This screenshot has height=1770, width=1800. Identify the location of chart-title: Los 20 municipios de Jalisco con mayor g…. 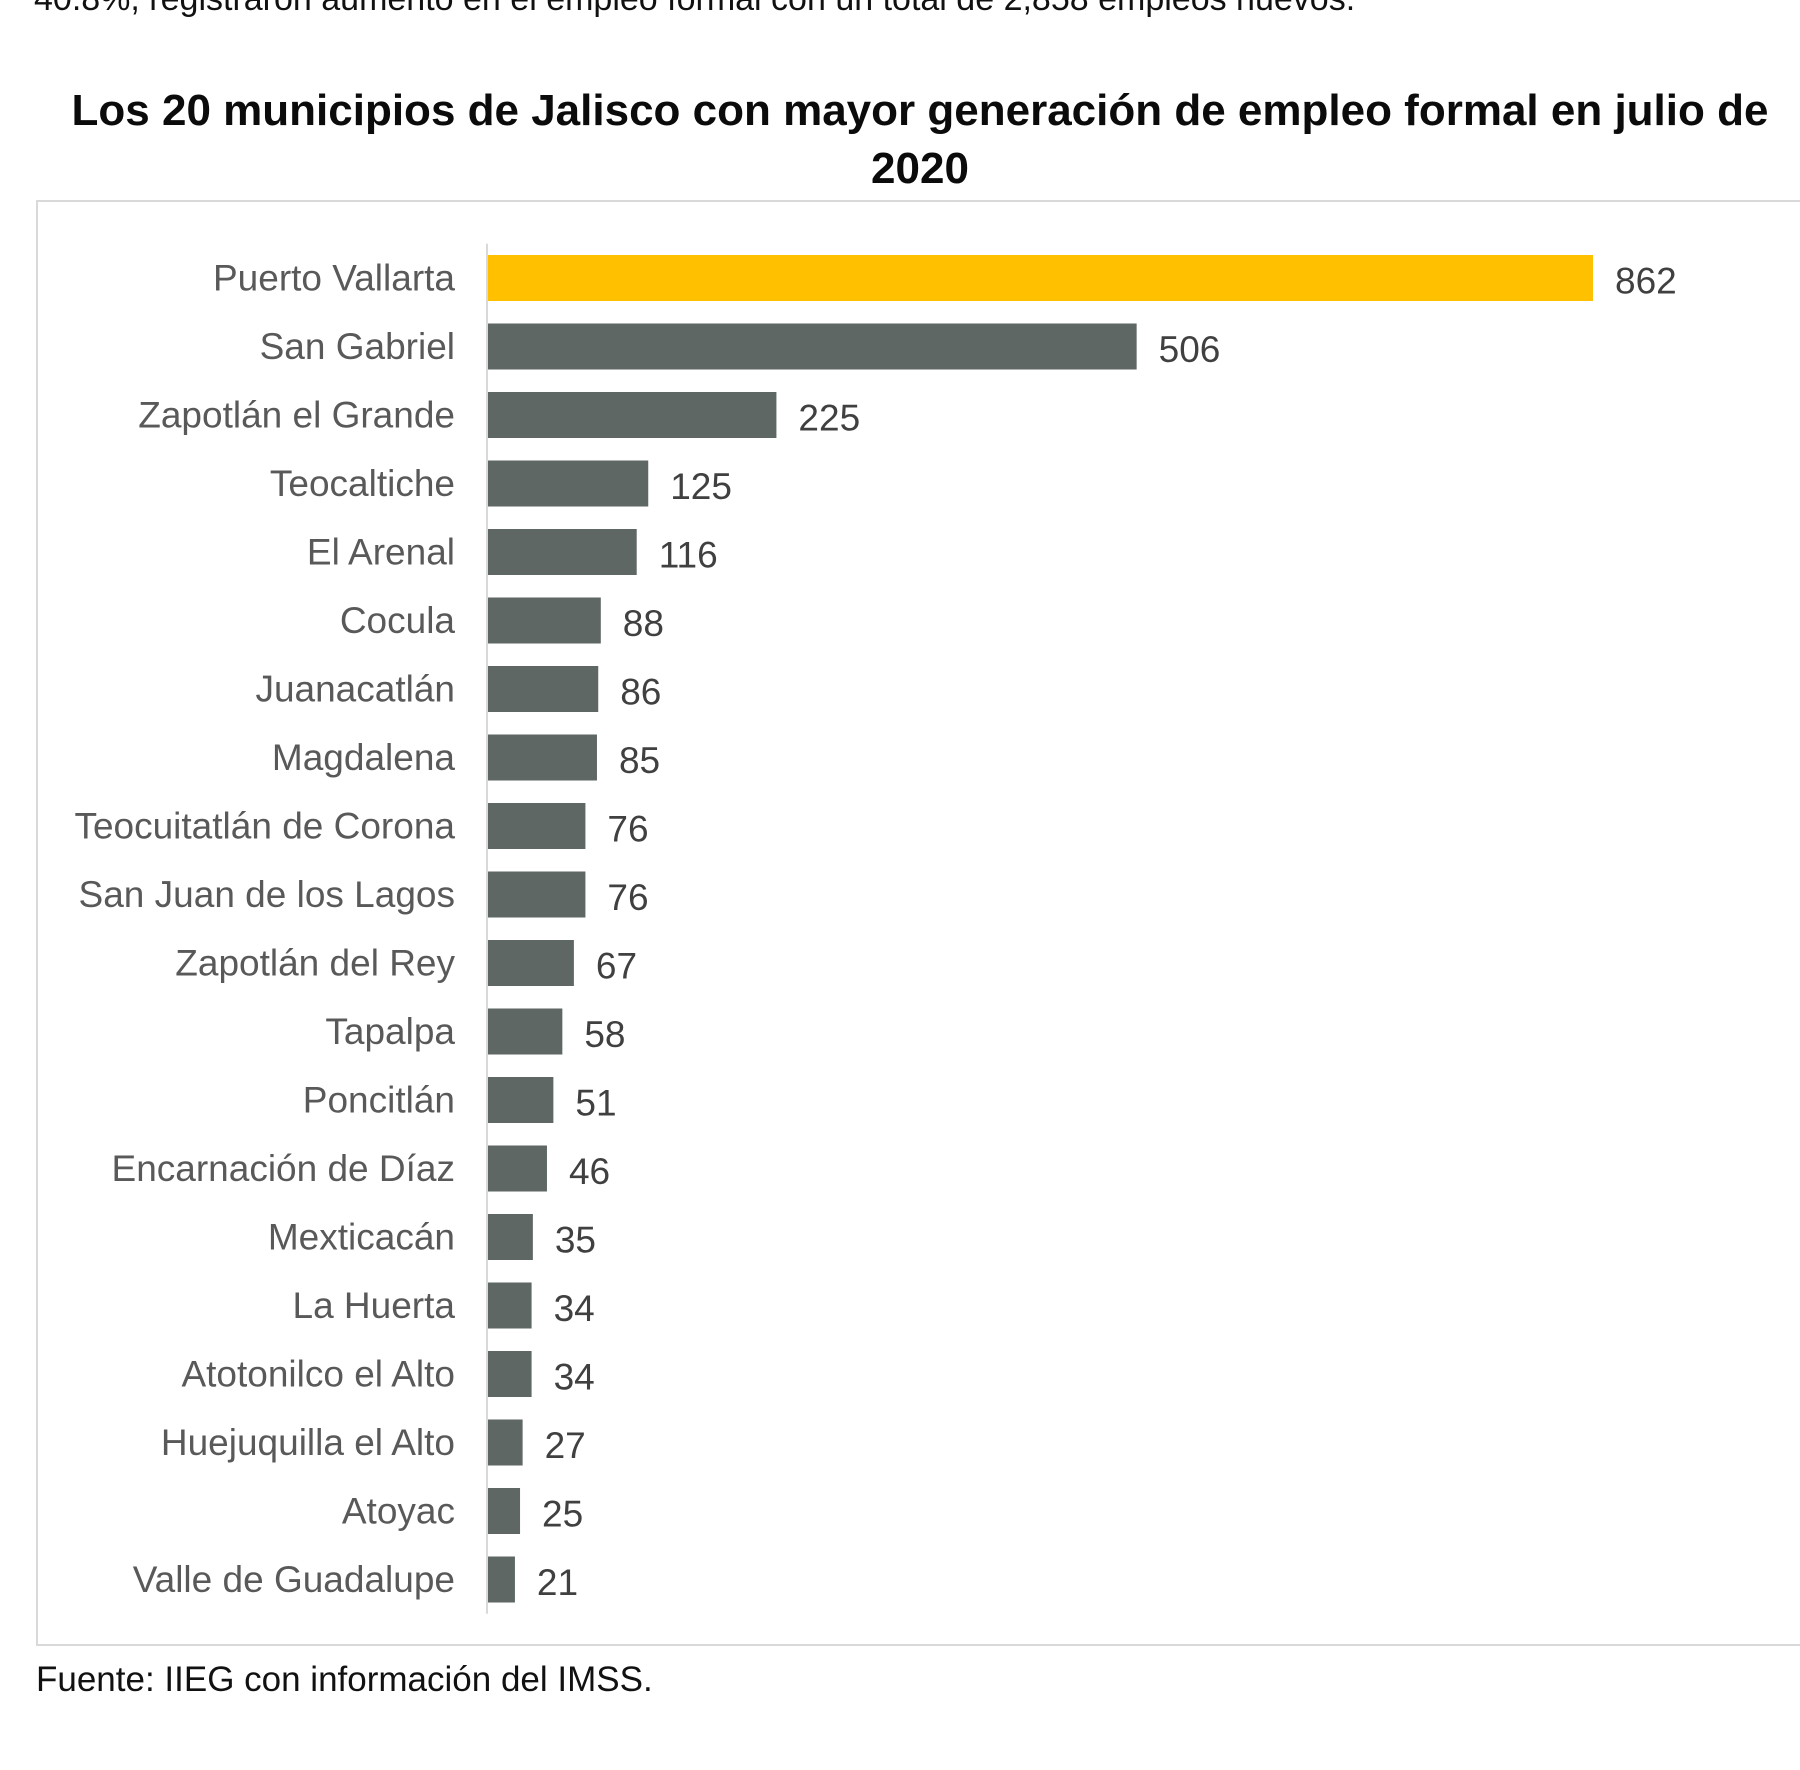
(915, 140).